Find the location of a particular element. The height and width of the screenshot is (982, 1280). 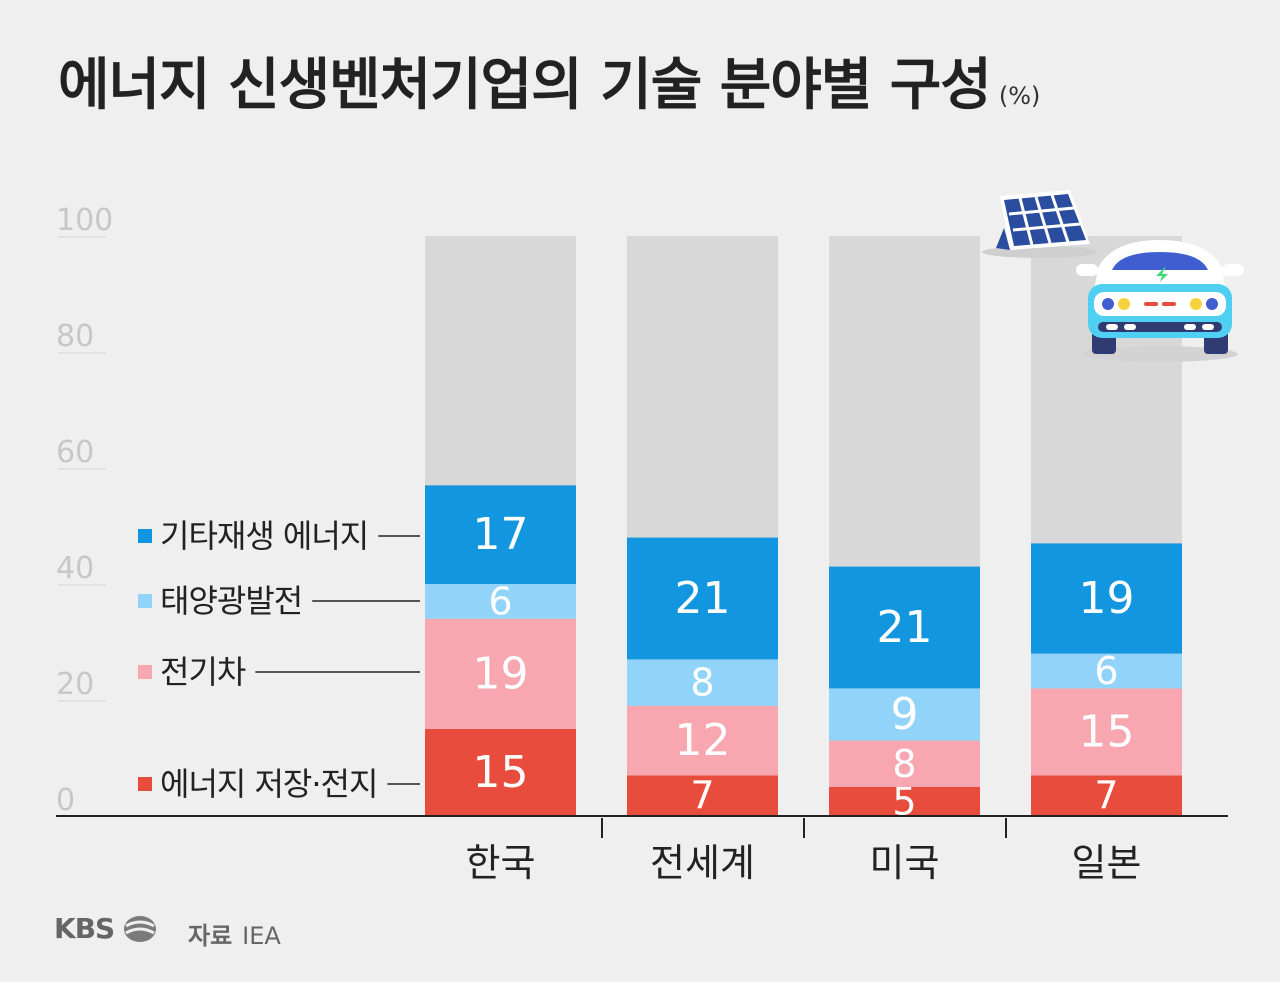

legend-label: 에너지 저장·전지 is located at coordinates (268, 784).